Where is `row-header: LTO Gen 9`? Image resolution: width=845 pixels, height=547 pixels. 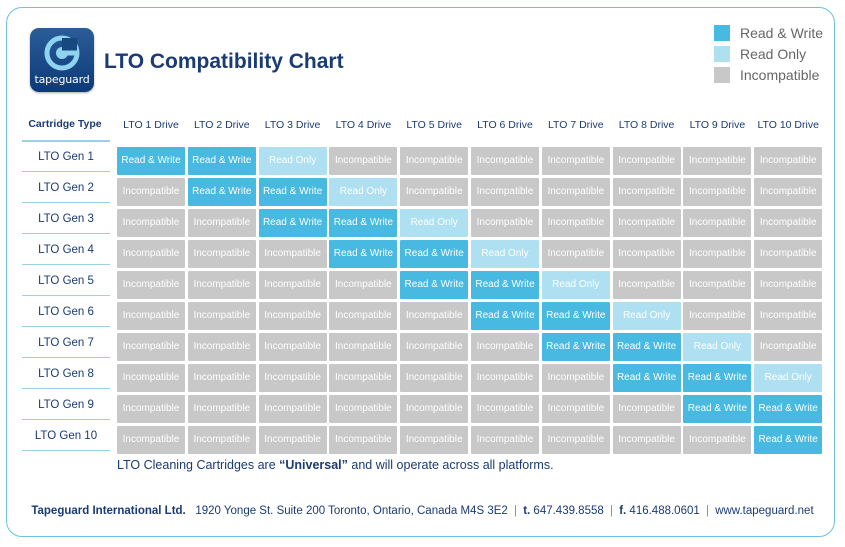
row-header: LTO Gen 9 is located at coordinates (66, 405).